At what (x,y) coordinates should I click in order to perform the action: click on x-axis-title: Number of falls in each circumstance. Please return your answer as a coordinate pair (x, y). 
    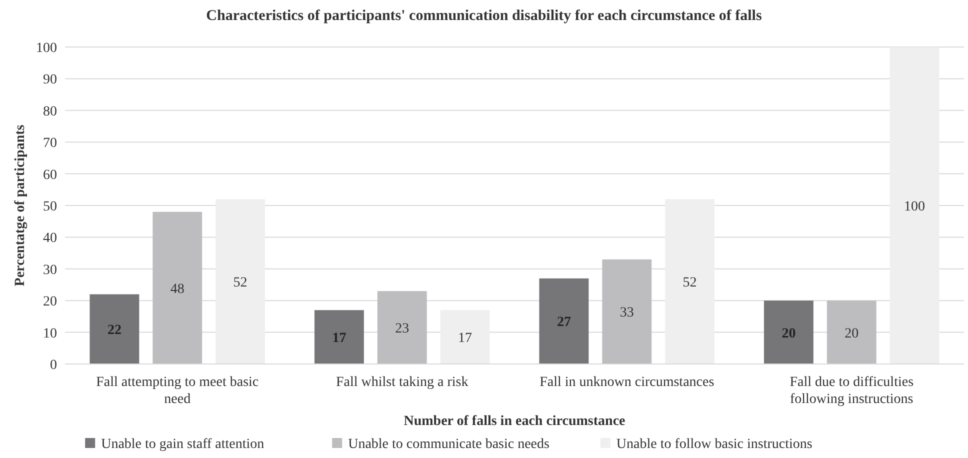
    Looking at the image, I should click on (515, 421).